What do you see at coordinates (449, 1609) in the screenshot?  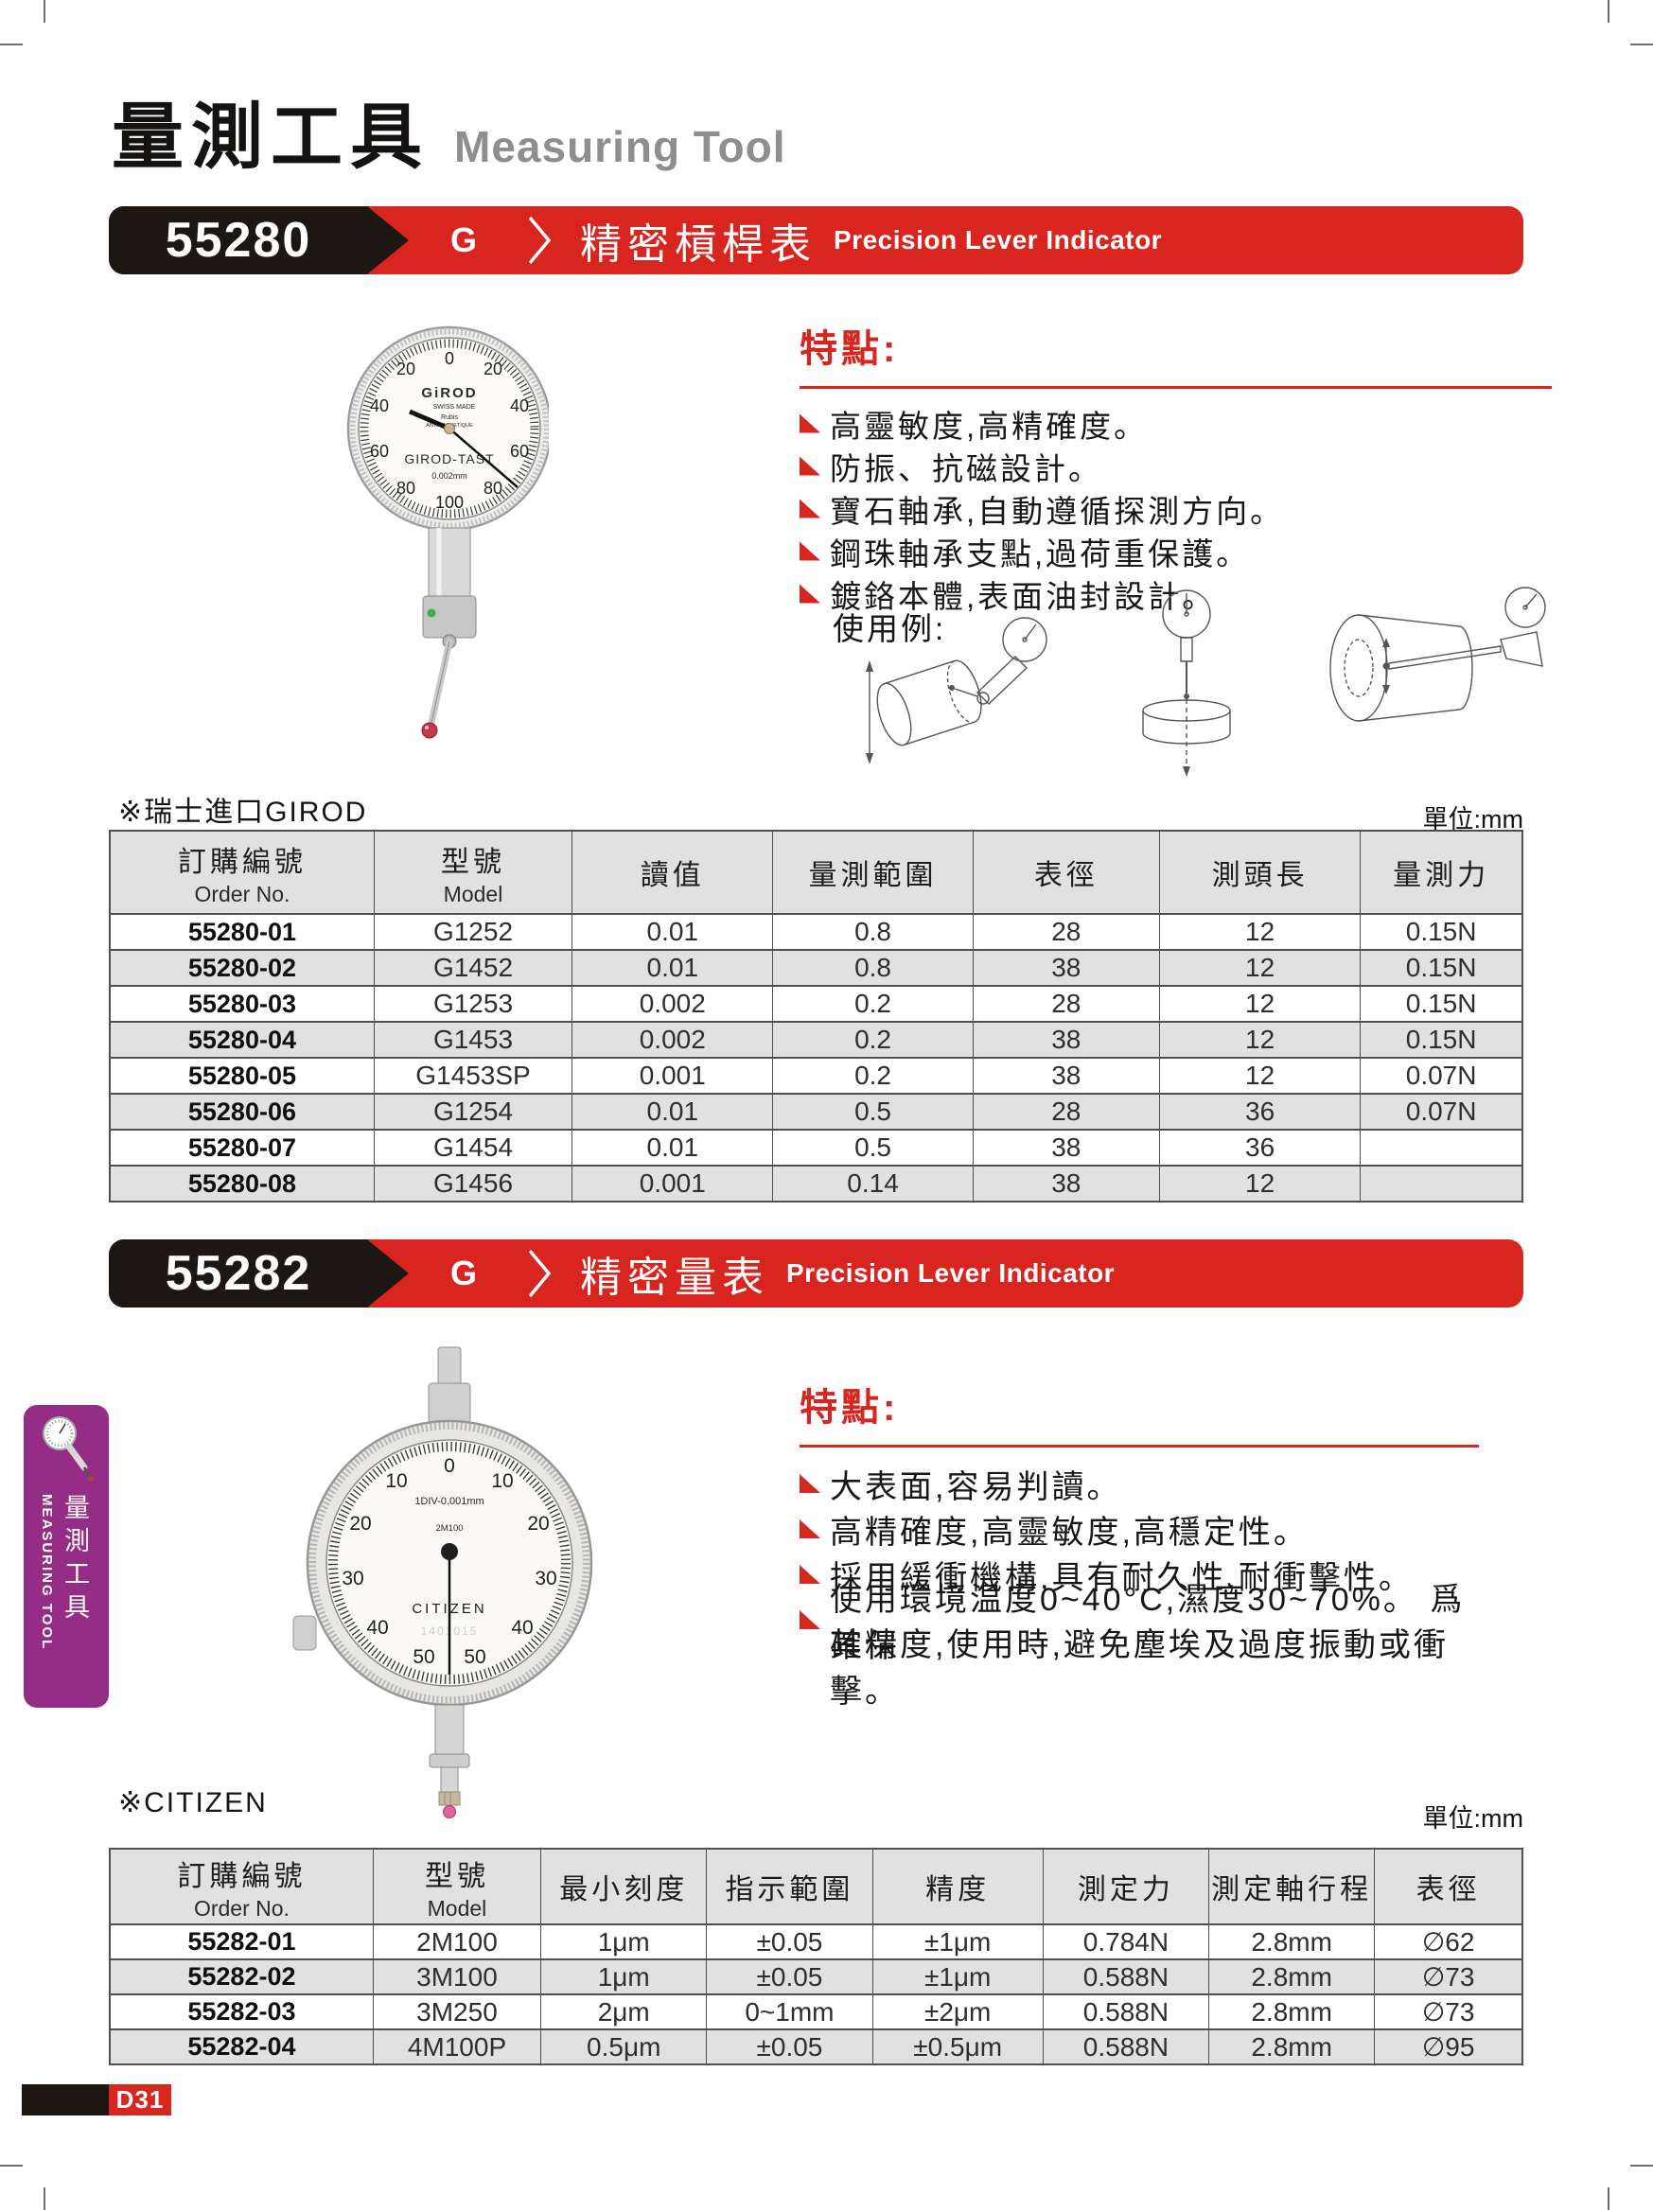 I see `dial-brand-label: CITIZEN` at bounding box center [449, 1609].